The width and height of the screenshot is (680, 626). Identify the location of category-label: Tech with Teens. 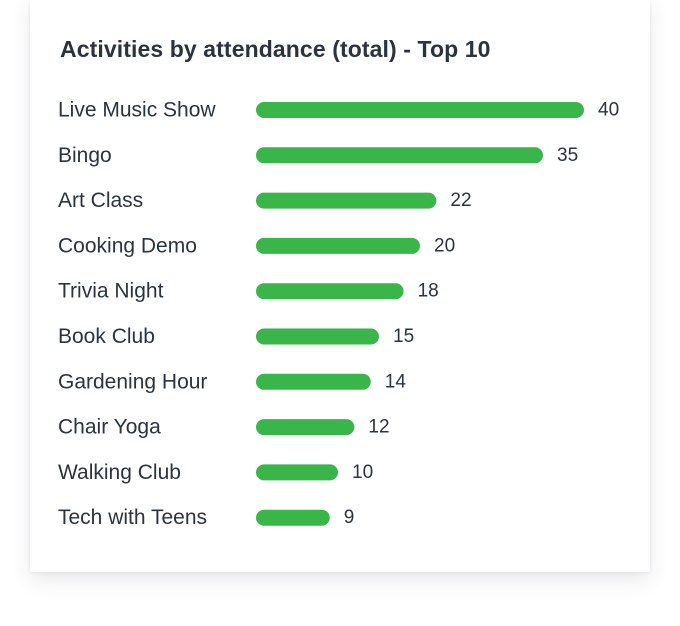
(132, 517).